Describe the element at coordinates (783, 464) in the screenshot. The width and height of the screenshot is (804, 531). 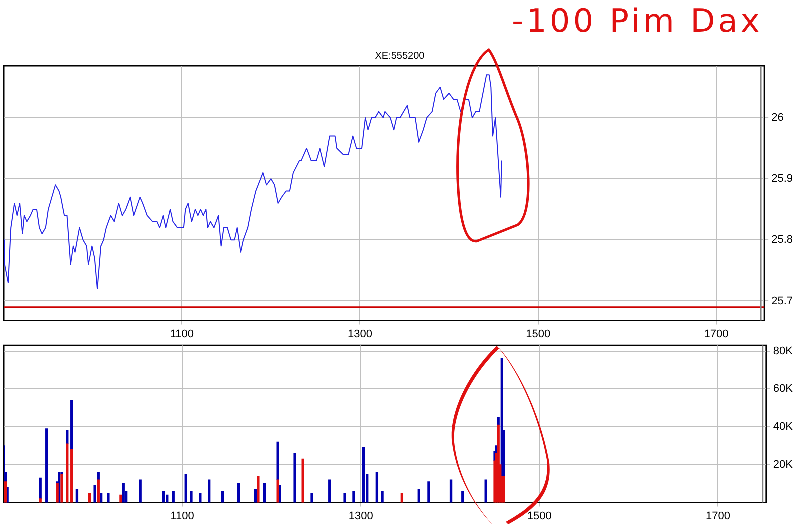
I see `y-tick-label: 20K` at that location.